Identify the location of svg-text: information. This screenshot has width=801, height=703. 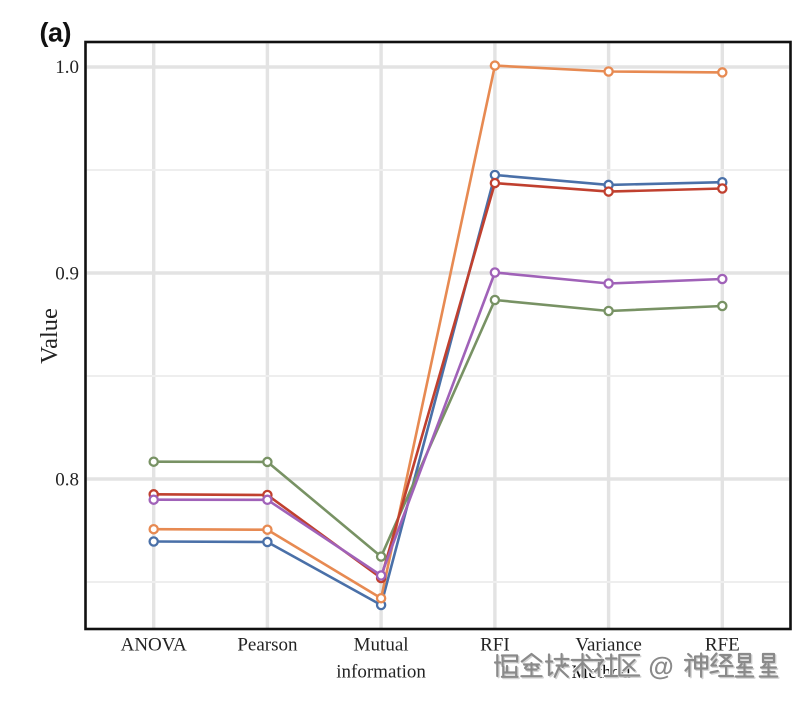
(381, 672).